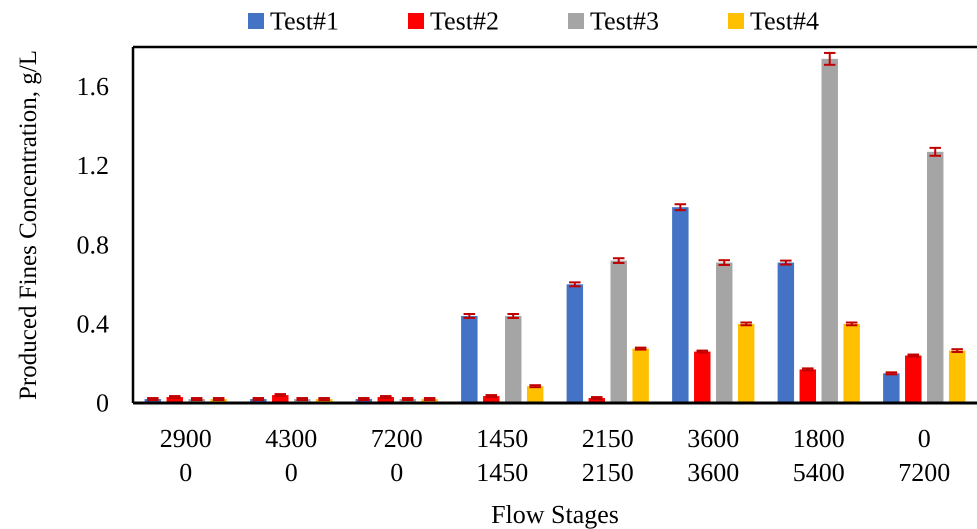  I want to click on y-tick-label: 0.8, so click(92, 245).